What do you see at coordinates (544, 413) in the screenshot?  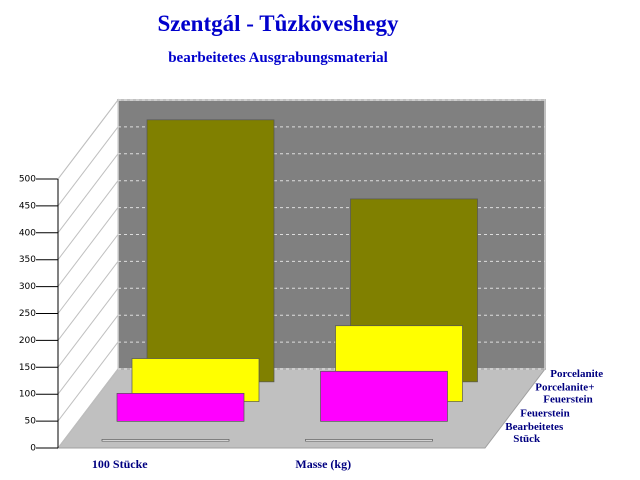 I see `legend-label: Feuerstein` at bounding box center [544, 413].